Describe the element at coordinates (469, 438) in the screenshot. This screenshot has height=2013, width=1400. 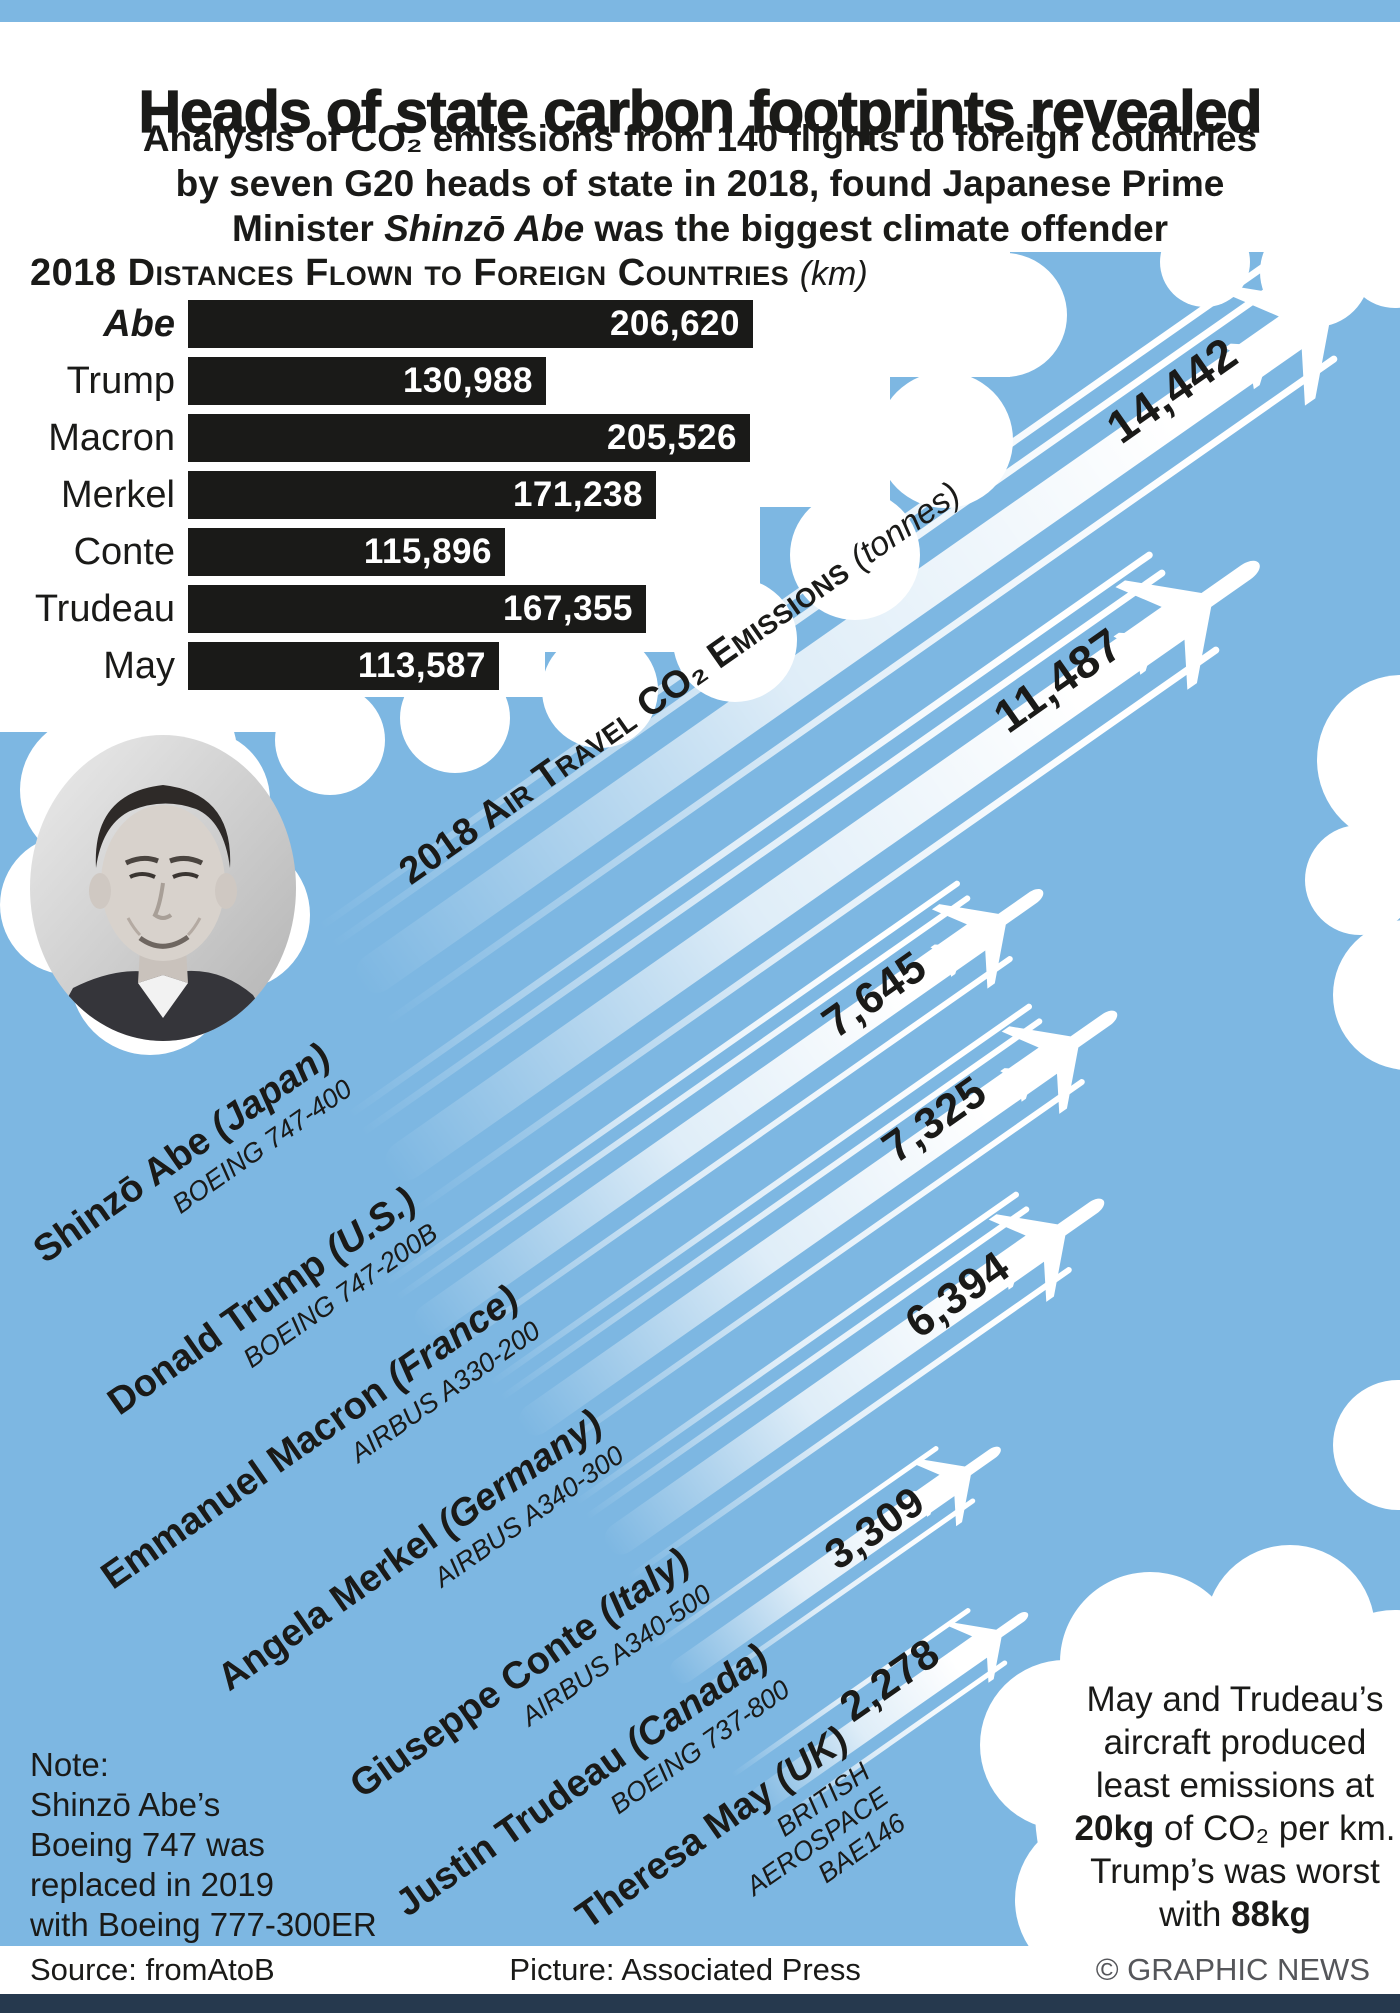
I see `distance-bar: 205,526` at that location.